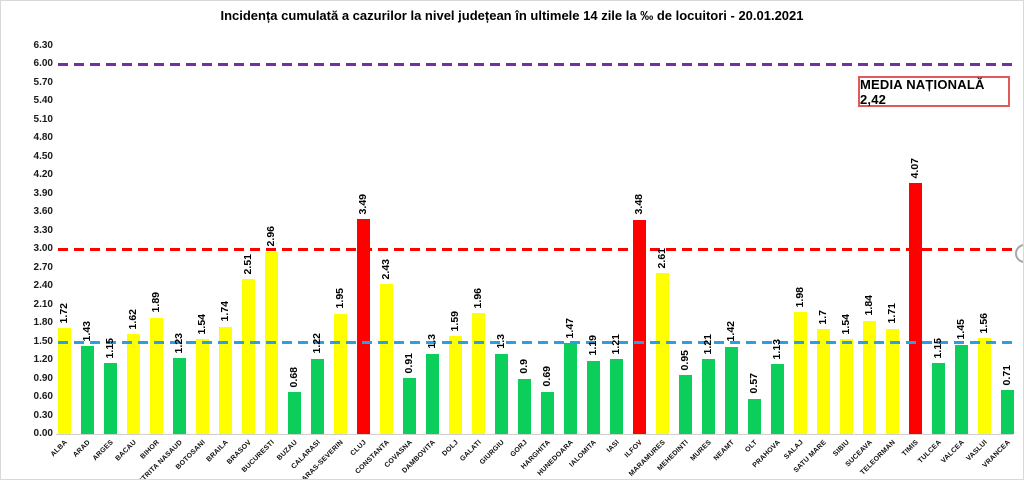  I want to click on y-tick-label: 4.80, so click(43, 138).